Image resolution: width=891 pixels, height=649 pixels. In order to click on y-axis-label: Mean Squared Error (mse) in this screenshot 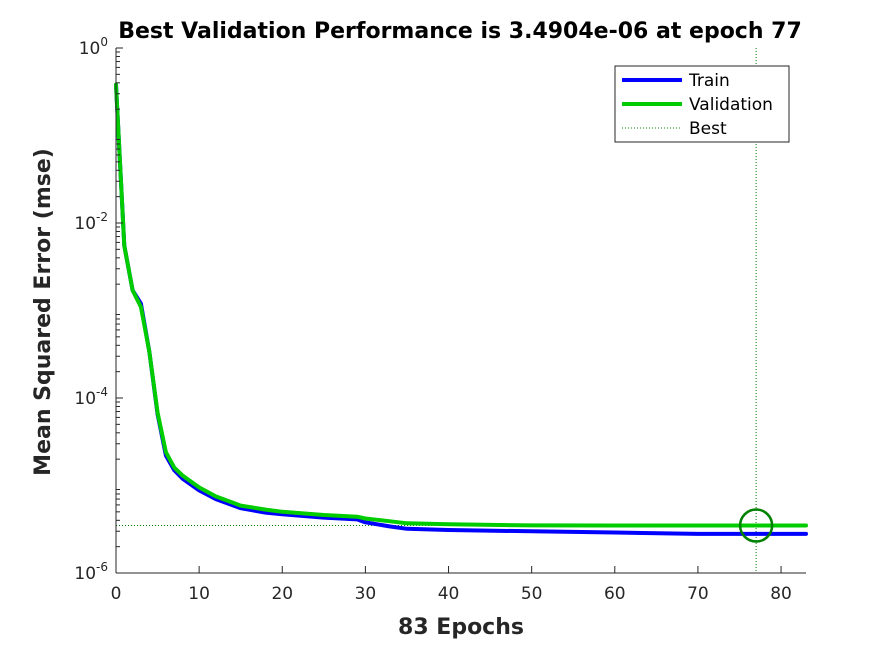, I will do `click(43, 312)`.